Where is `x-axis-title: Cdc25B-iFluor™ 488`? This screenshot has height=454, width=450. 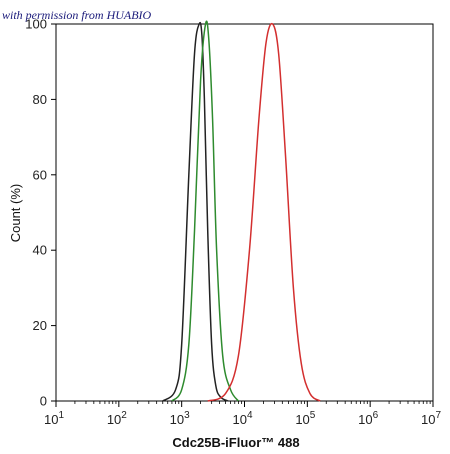 x-axis-title: Cdc25B-iFluor™ 488 is located at coordinates (235, 442).